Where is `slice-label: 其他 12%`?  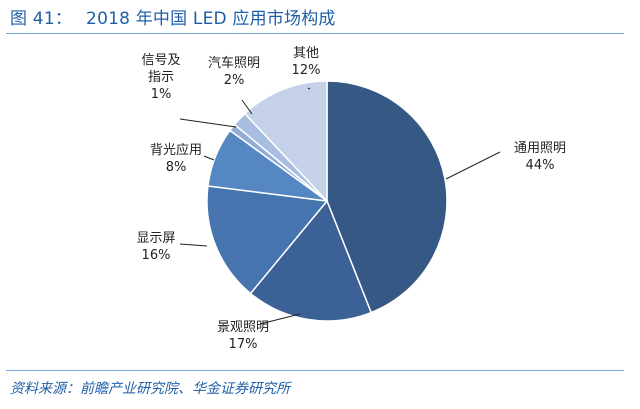 slice-label: 其他 12% is located at coordinates (306, 62).